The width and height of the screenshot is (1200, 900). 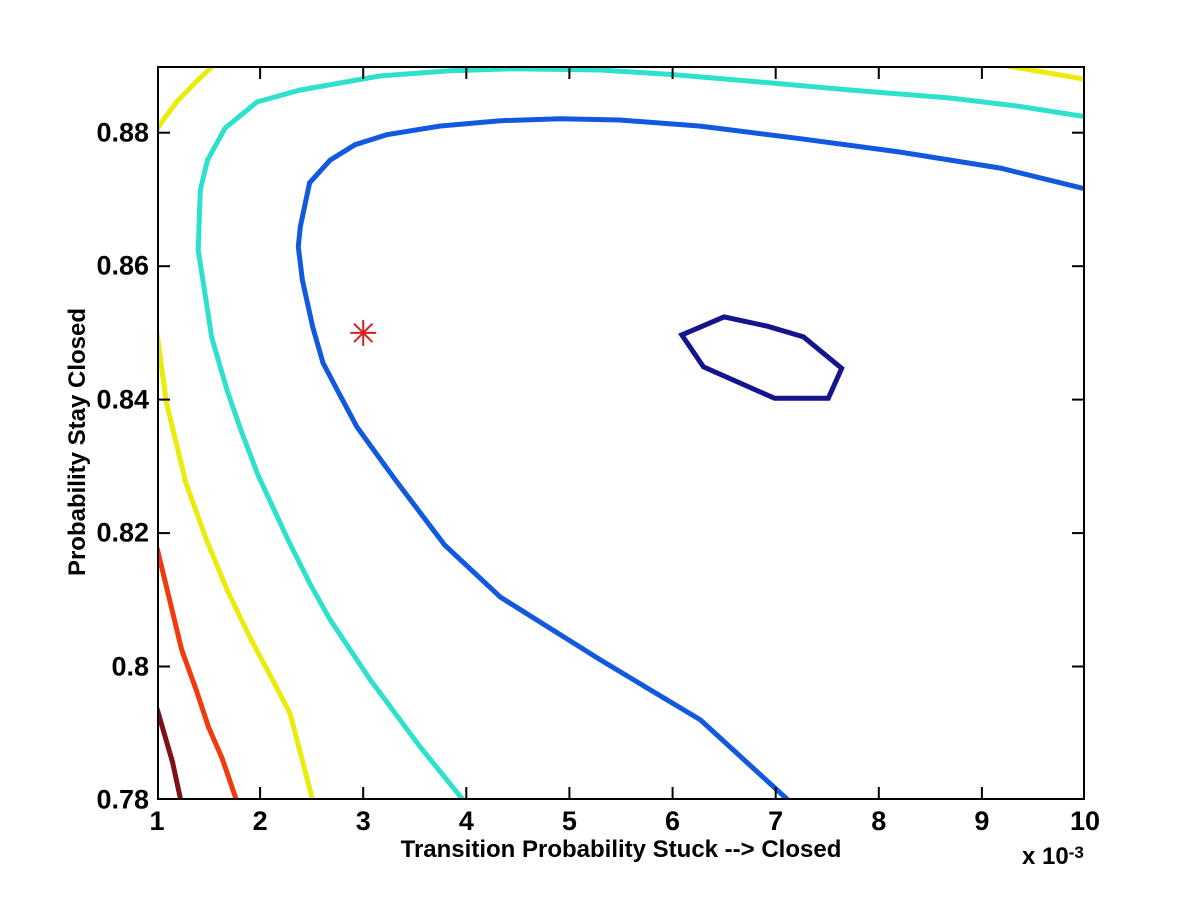 What do you see at coordinates (363, 333) in the screenshot?
I see `asterisk-marker` at bounding box center [363, 333].